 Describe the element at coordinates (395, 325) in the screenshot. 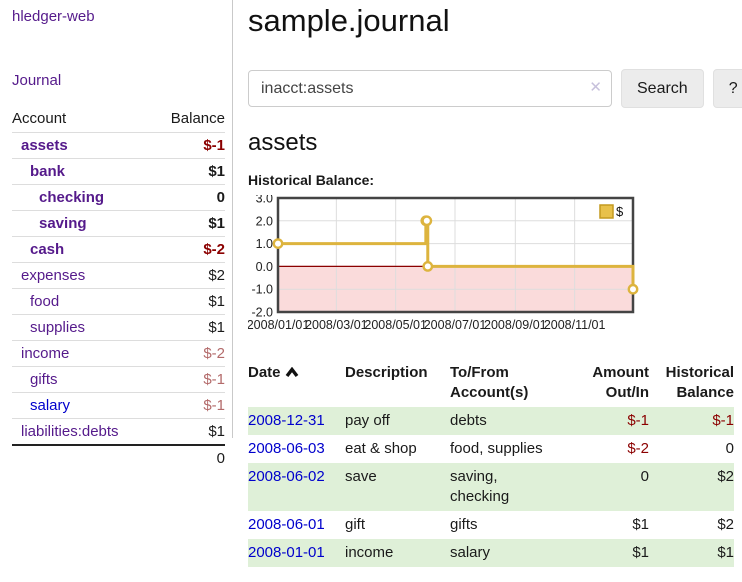

I see `svg-text: 2008/05/01` at that location.